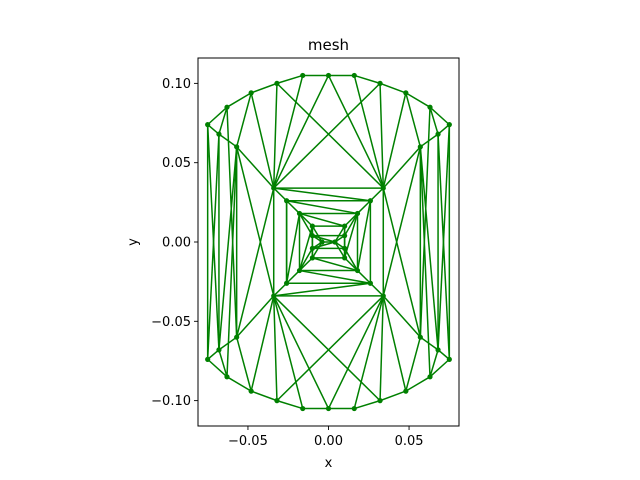 The image size is (640, 480). Describe the element at coordinates (328, 45) in the screenshot. I see `chart-title: mesh` at that location.